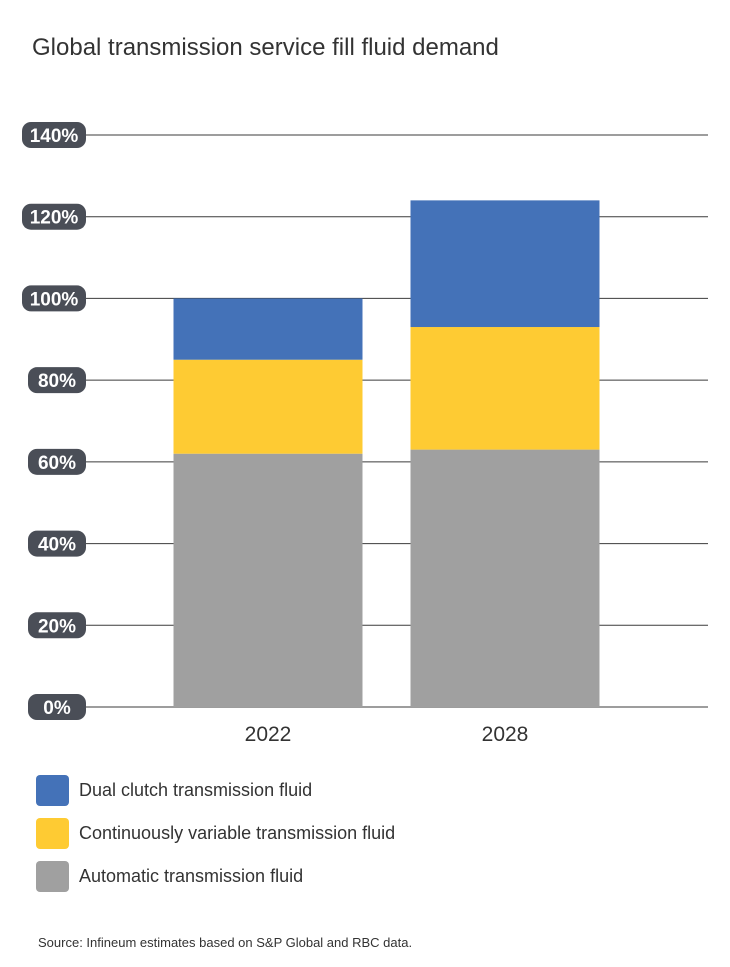 This screenshot has width=730, height=967. I want to click on y-tick-label: 120%, so click(54, 218).